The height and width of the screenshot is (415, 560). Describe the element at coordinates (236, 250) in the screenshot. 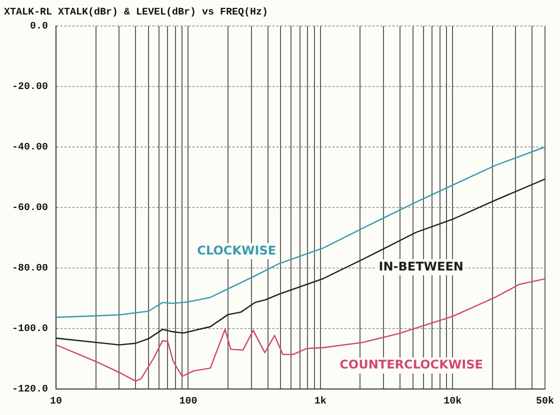

I see `series-label: CLOCKWISE` at that location.